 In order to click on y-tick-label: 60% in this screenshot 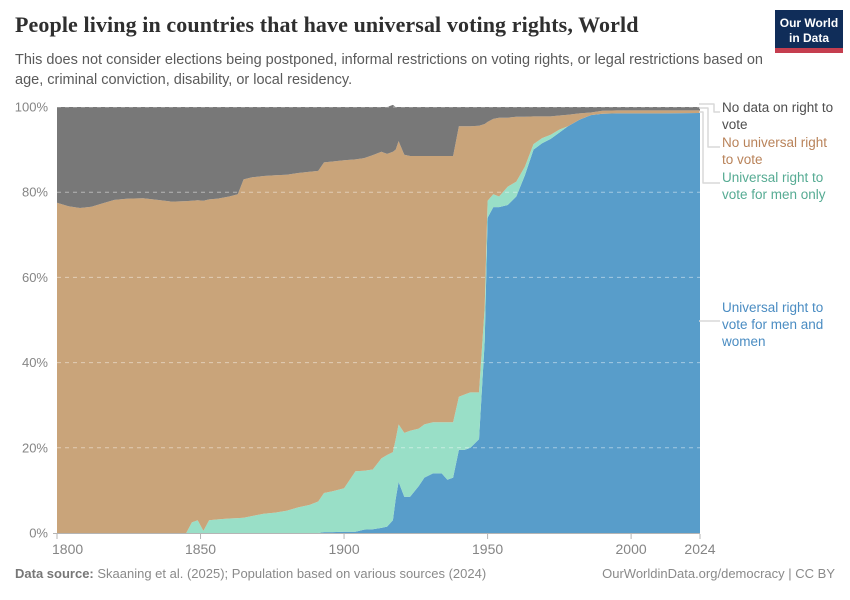, I will do `click(35, 277)`.